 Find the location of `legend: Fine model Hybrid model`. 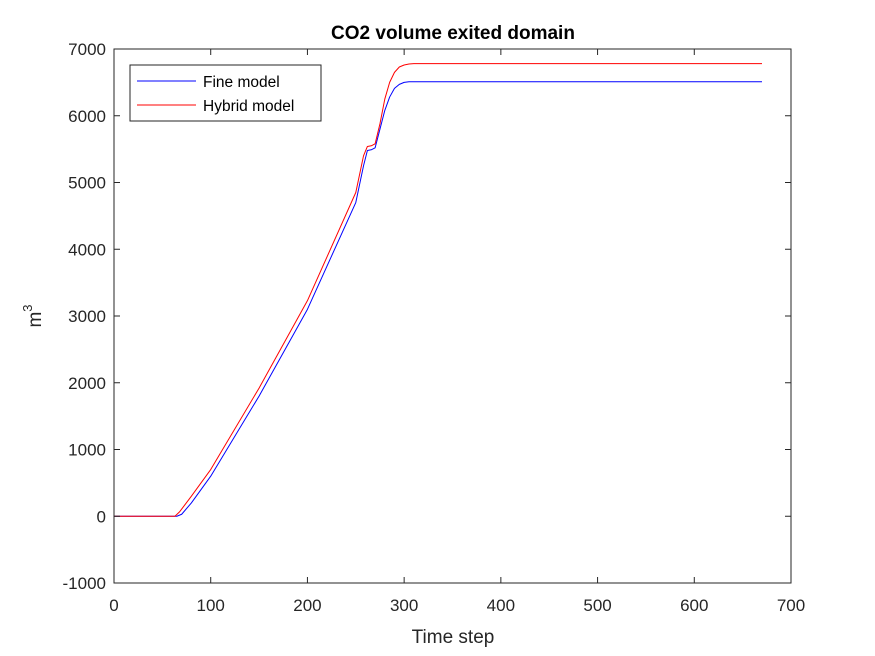

legend: Fine model Hybrid model is located at coordinates (225, 93).